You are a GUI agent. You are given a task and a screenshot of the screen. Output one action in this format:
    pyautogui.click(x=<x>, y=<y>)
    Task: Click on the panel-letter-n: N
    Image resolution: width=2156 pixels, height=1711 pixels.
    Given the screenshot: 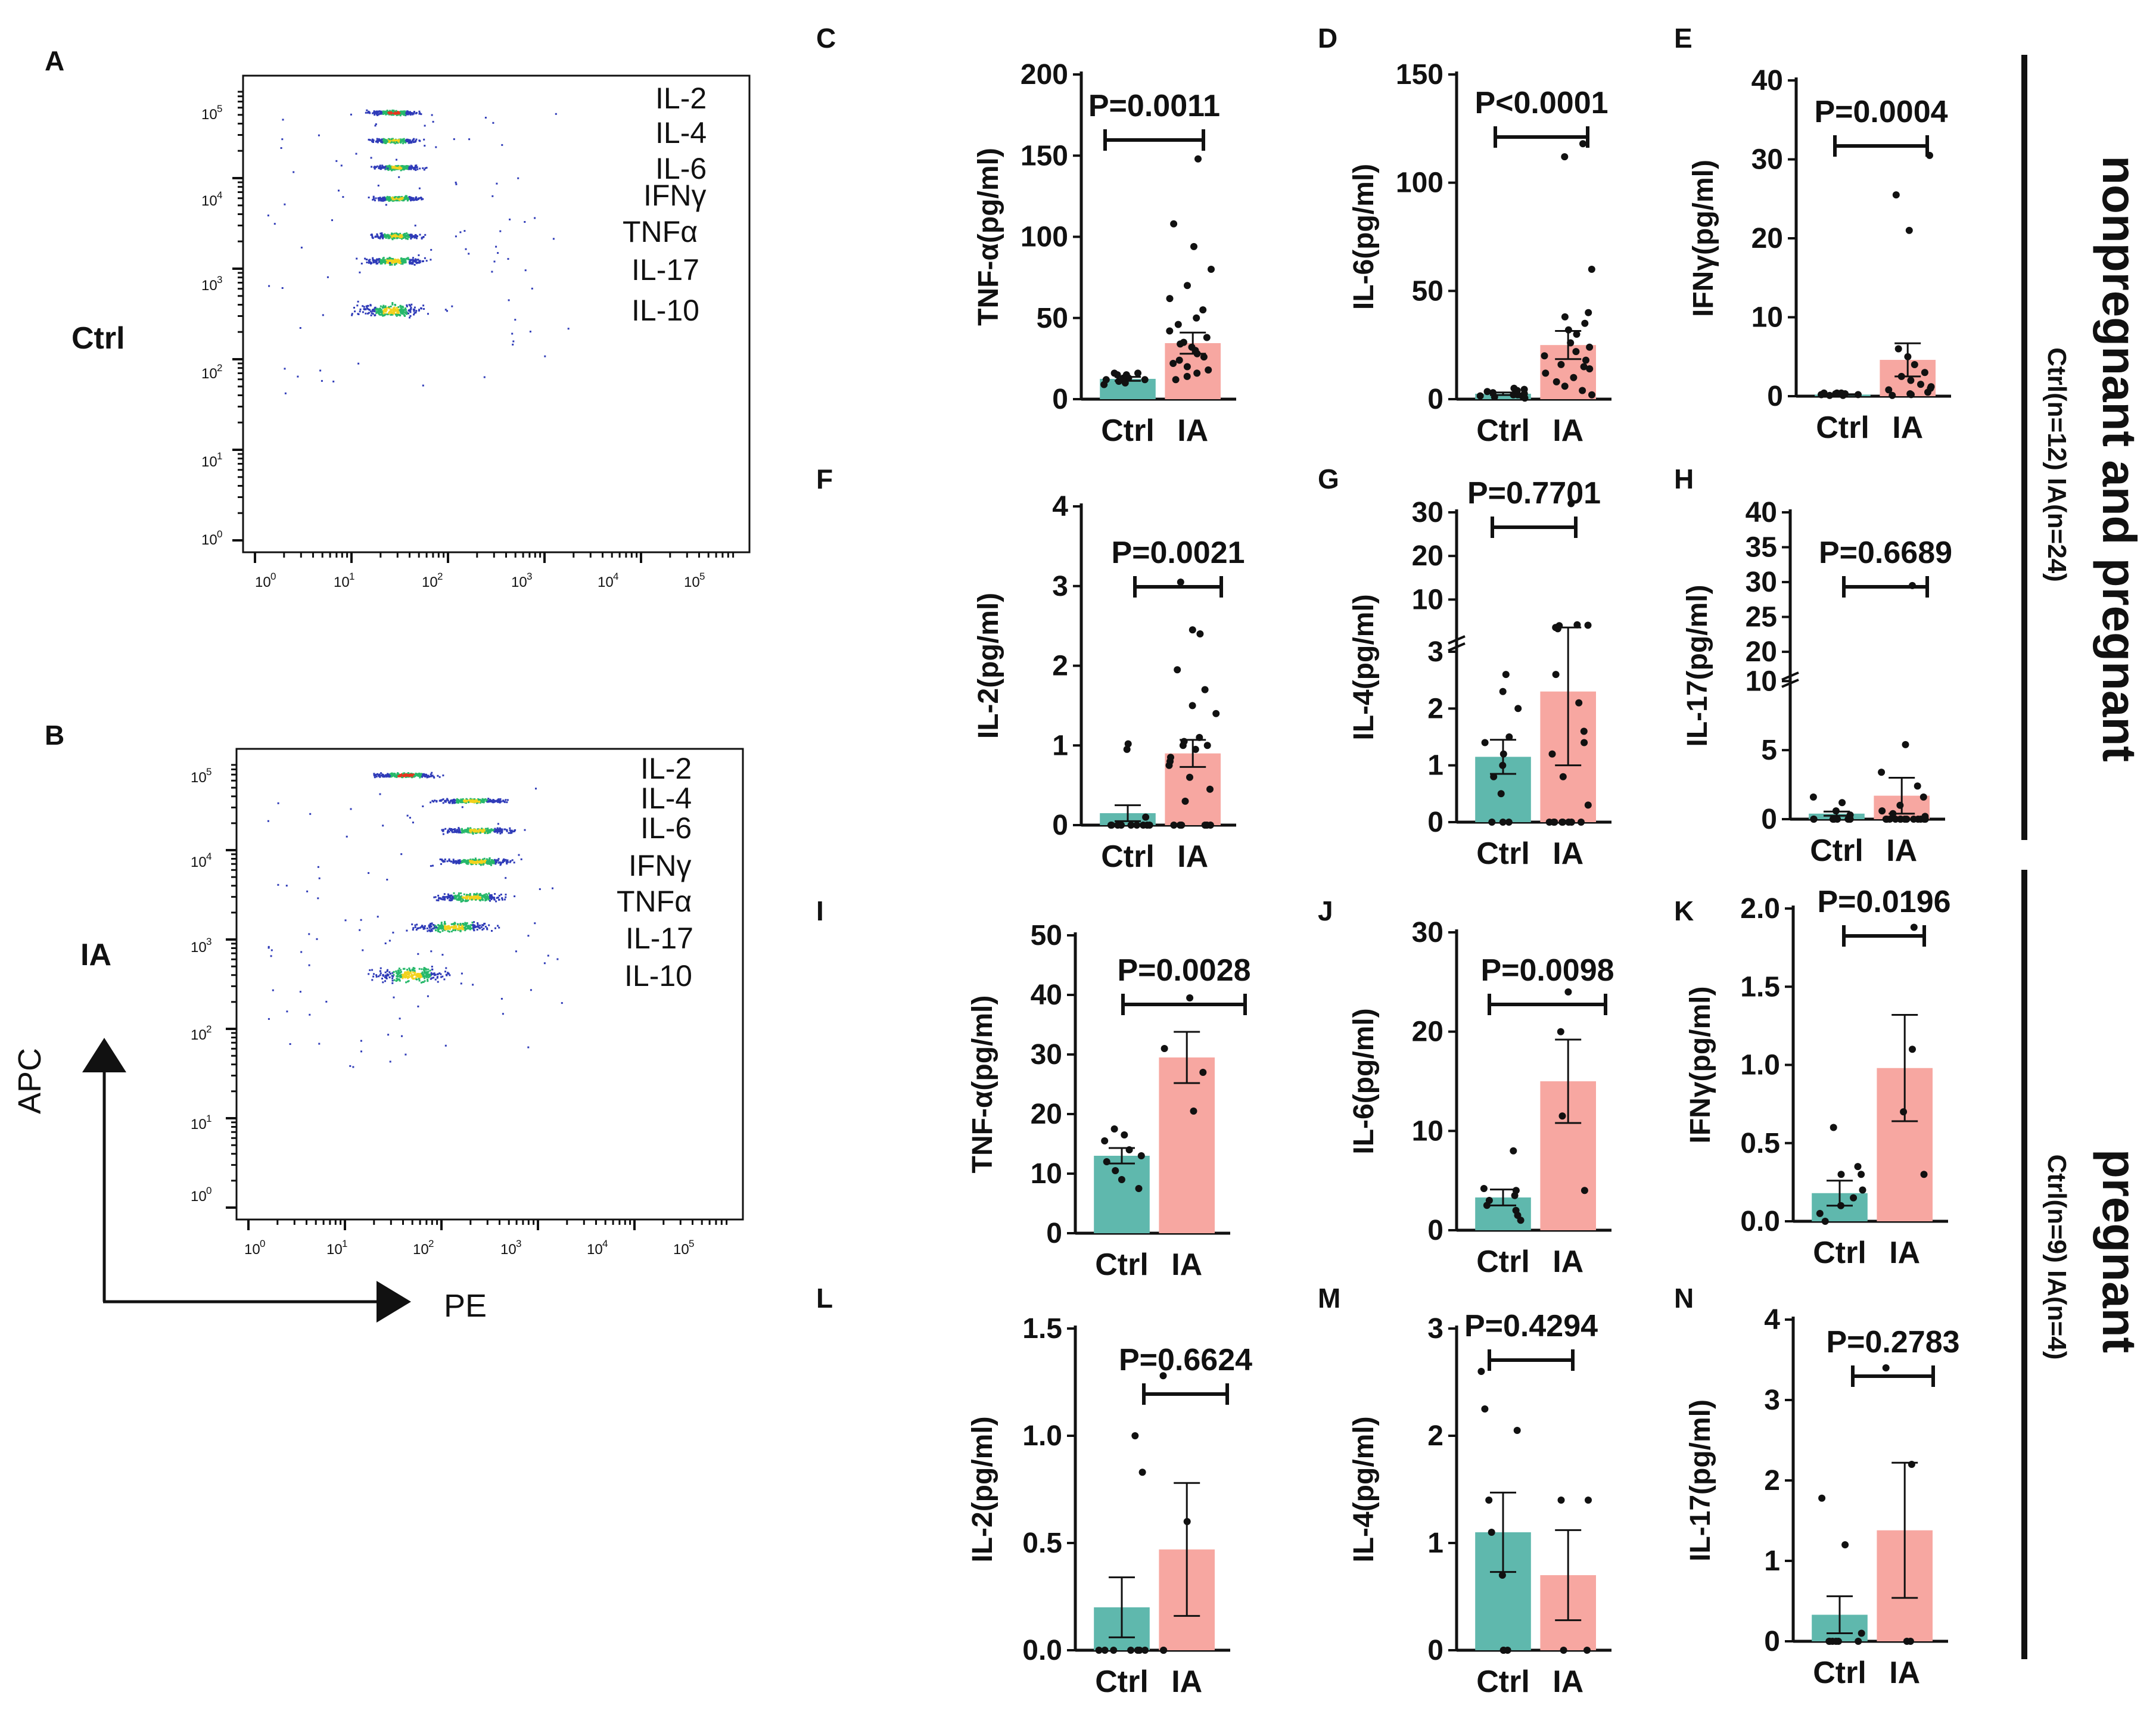 What is the action you would take?
    pyautogui.click(x=1684, y=1298)
    